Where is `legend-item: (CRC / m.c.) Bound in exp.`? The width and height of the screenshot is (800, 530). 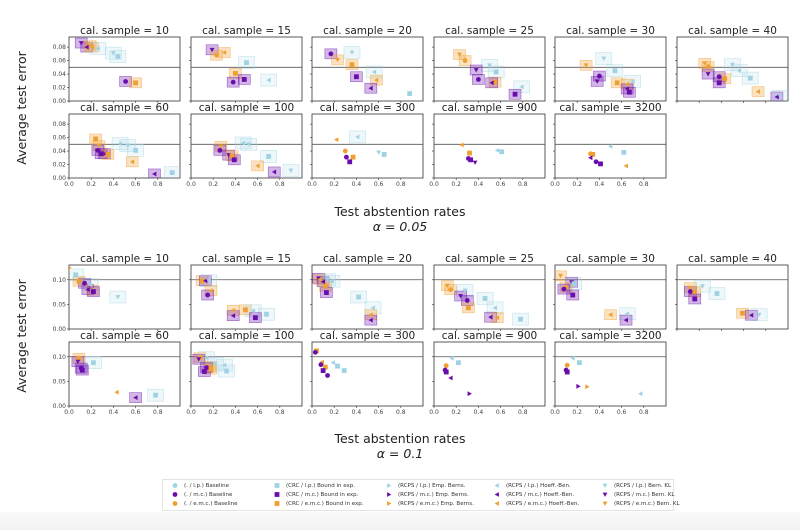 legend-item: (CRC / m.c.) Bound in exp. is located at coordinates (315, 495).